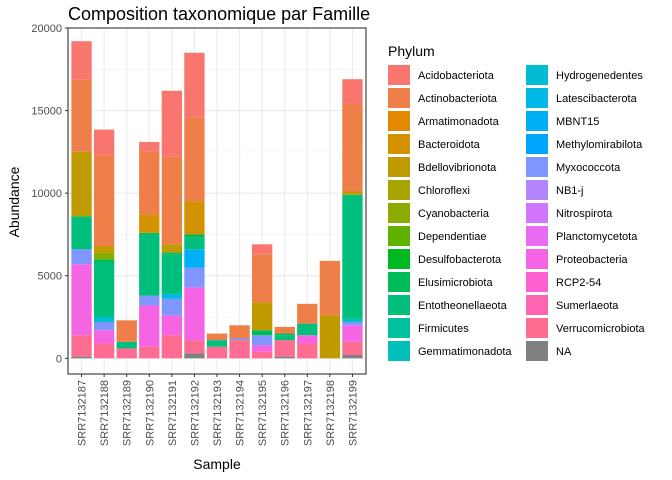 The width and height of the screenshot is (672, 480). I want to click on bar-segment-SRR7132187-Elusimicrobiota, so click(81, 217).